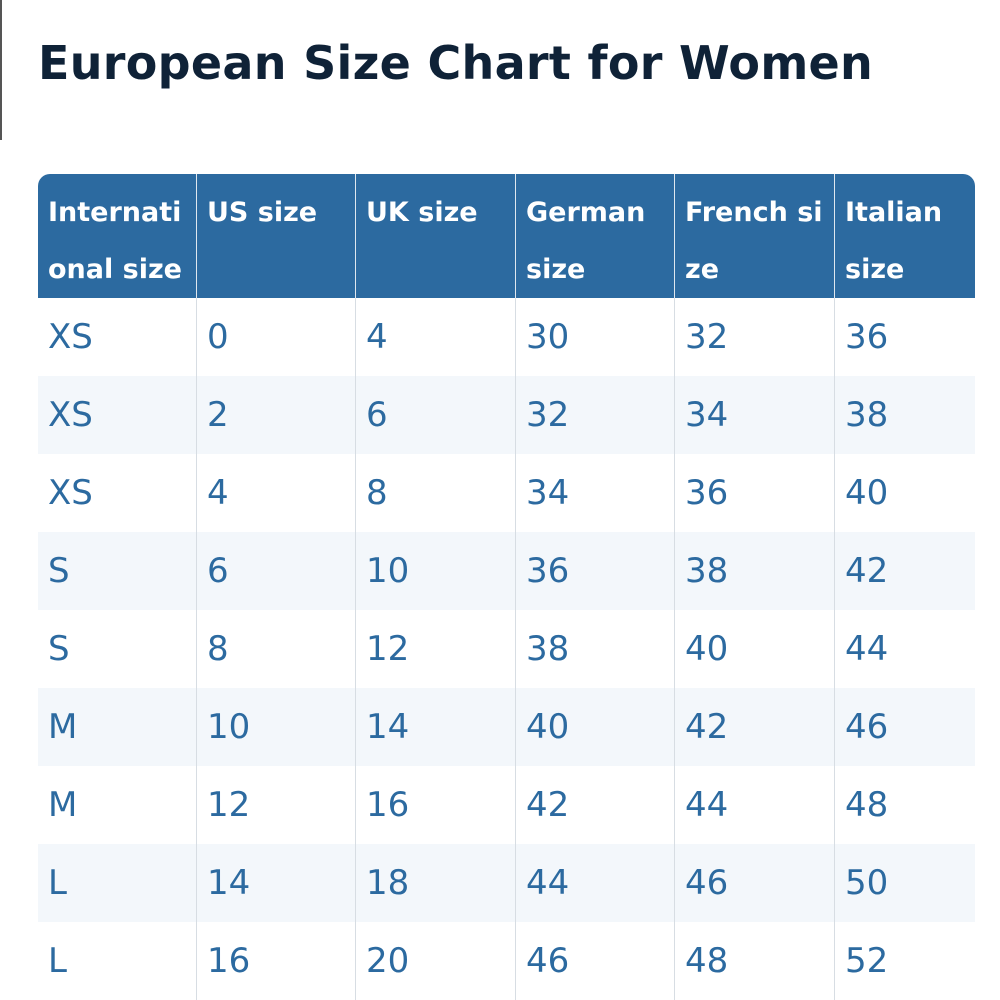 Image resolution: width=1000 pixels, height=1000 pixels. I want to click on table-row: L 14 18 44 46 50, so click(506, 883).